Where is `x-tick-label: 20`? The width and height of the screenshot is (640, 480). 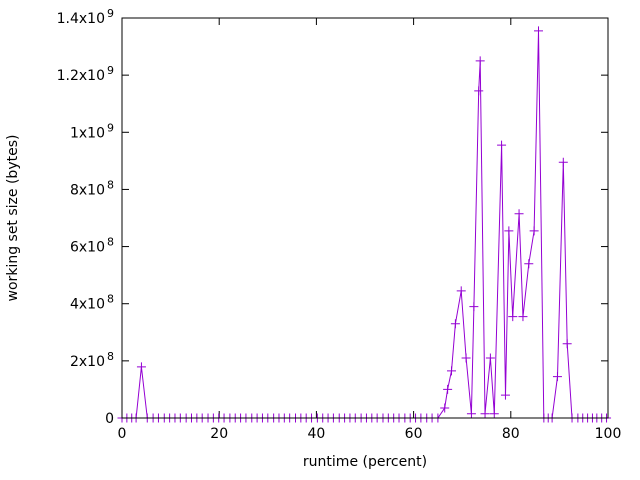 x-tick-label: 20 is located at coordinates (219, 434).